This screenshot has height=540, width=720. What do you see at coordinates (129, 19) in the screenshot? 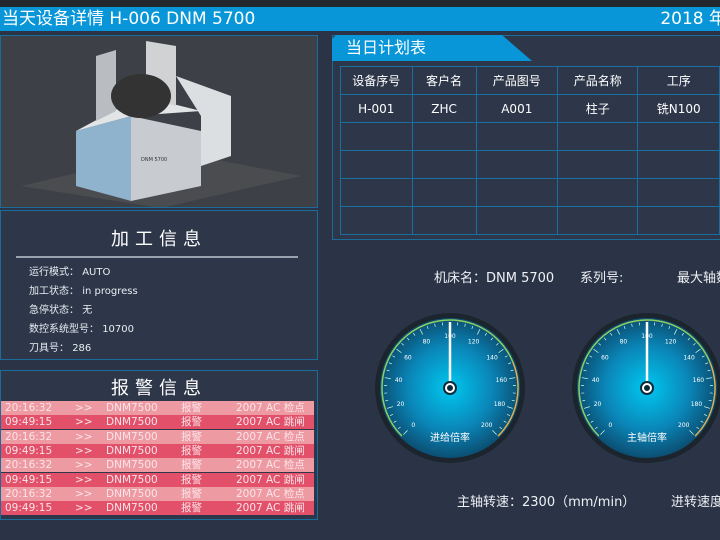
I see `page-title: 当天设备详情 H-006 DNM 5700` at bounding box center [129, 19].